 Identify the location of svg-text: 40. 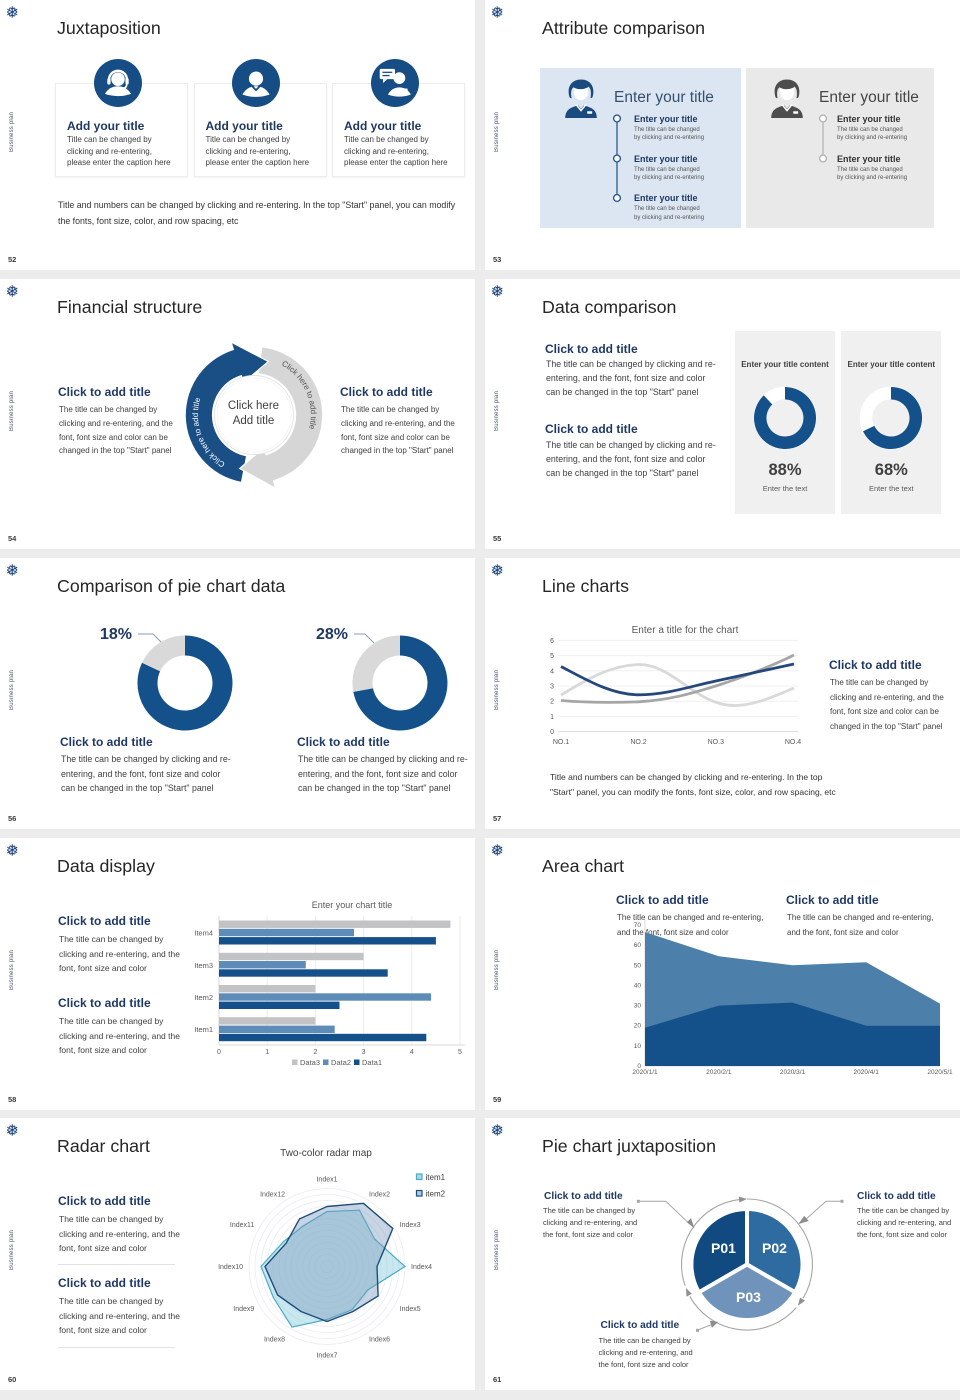
(638, 985).